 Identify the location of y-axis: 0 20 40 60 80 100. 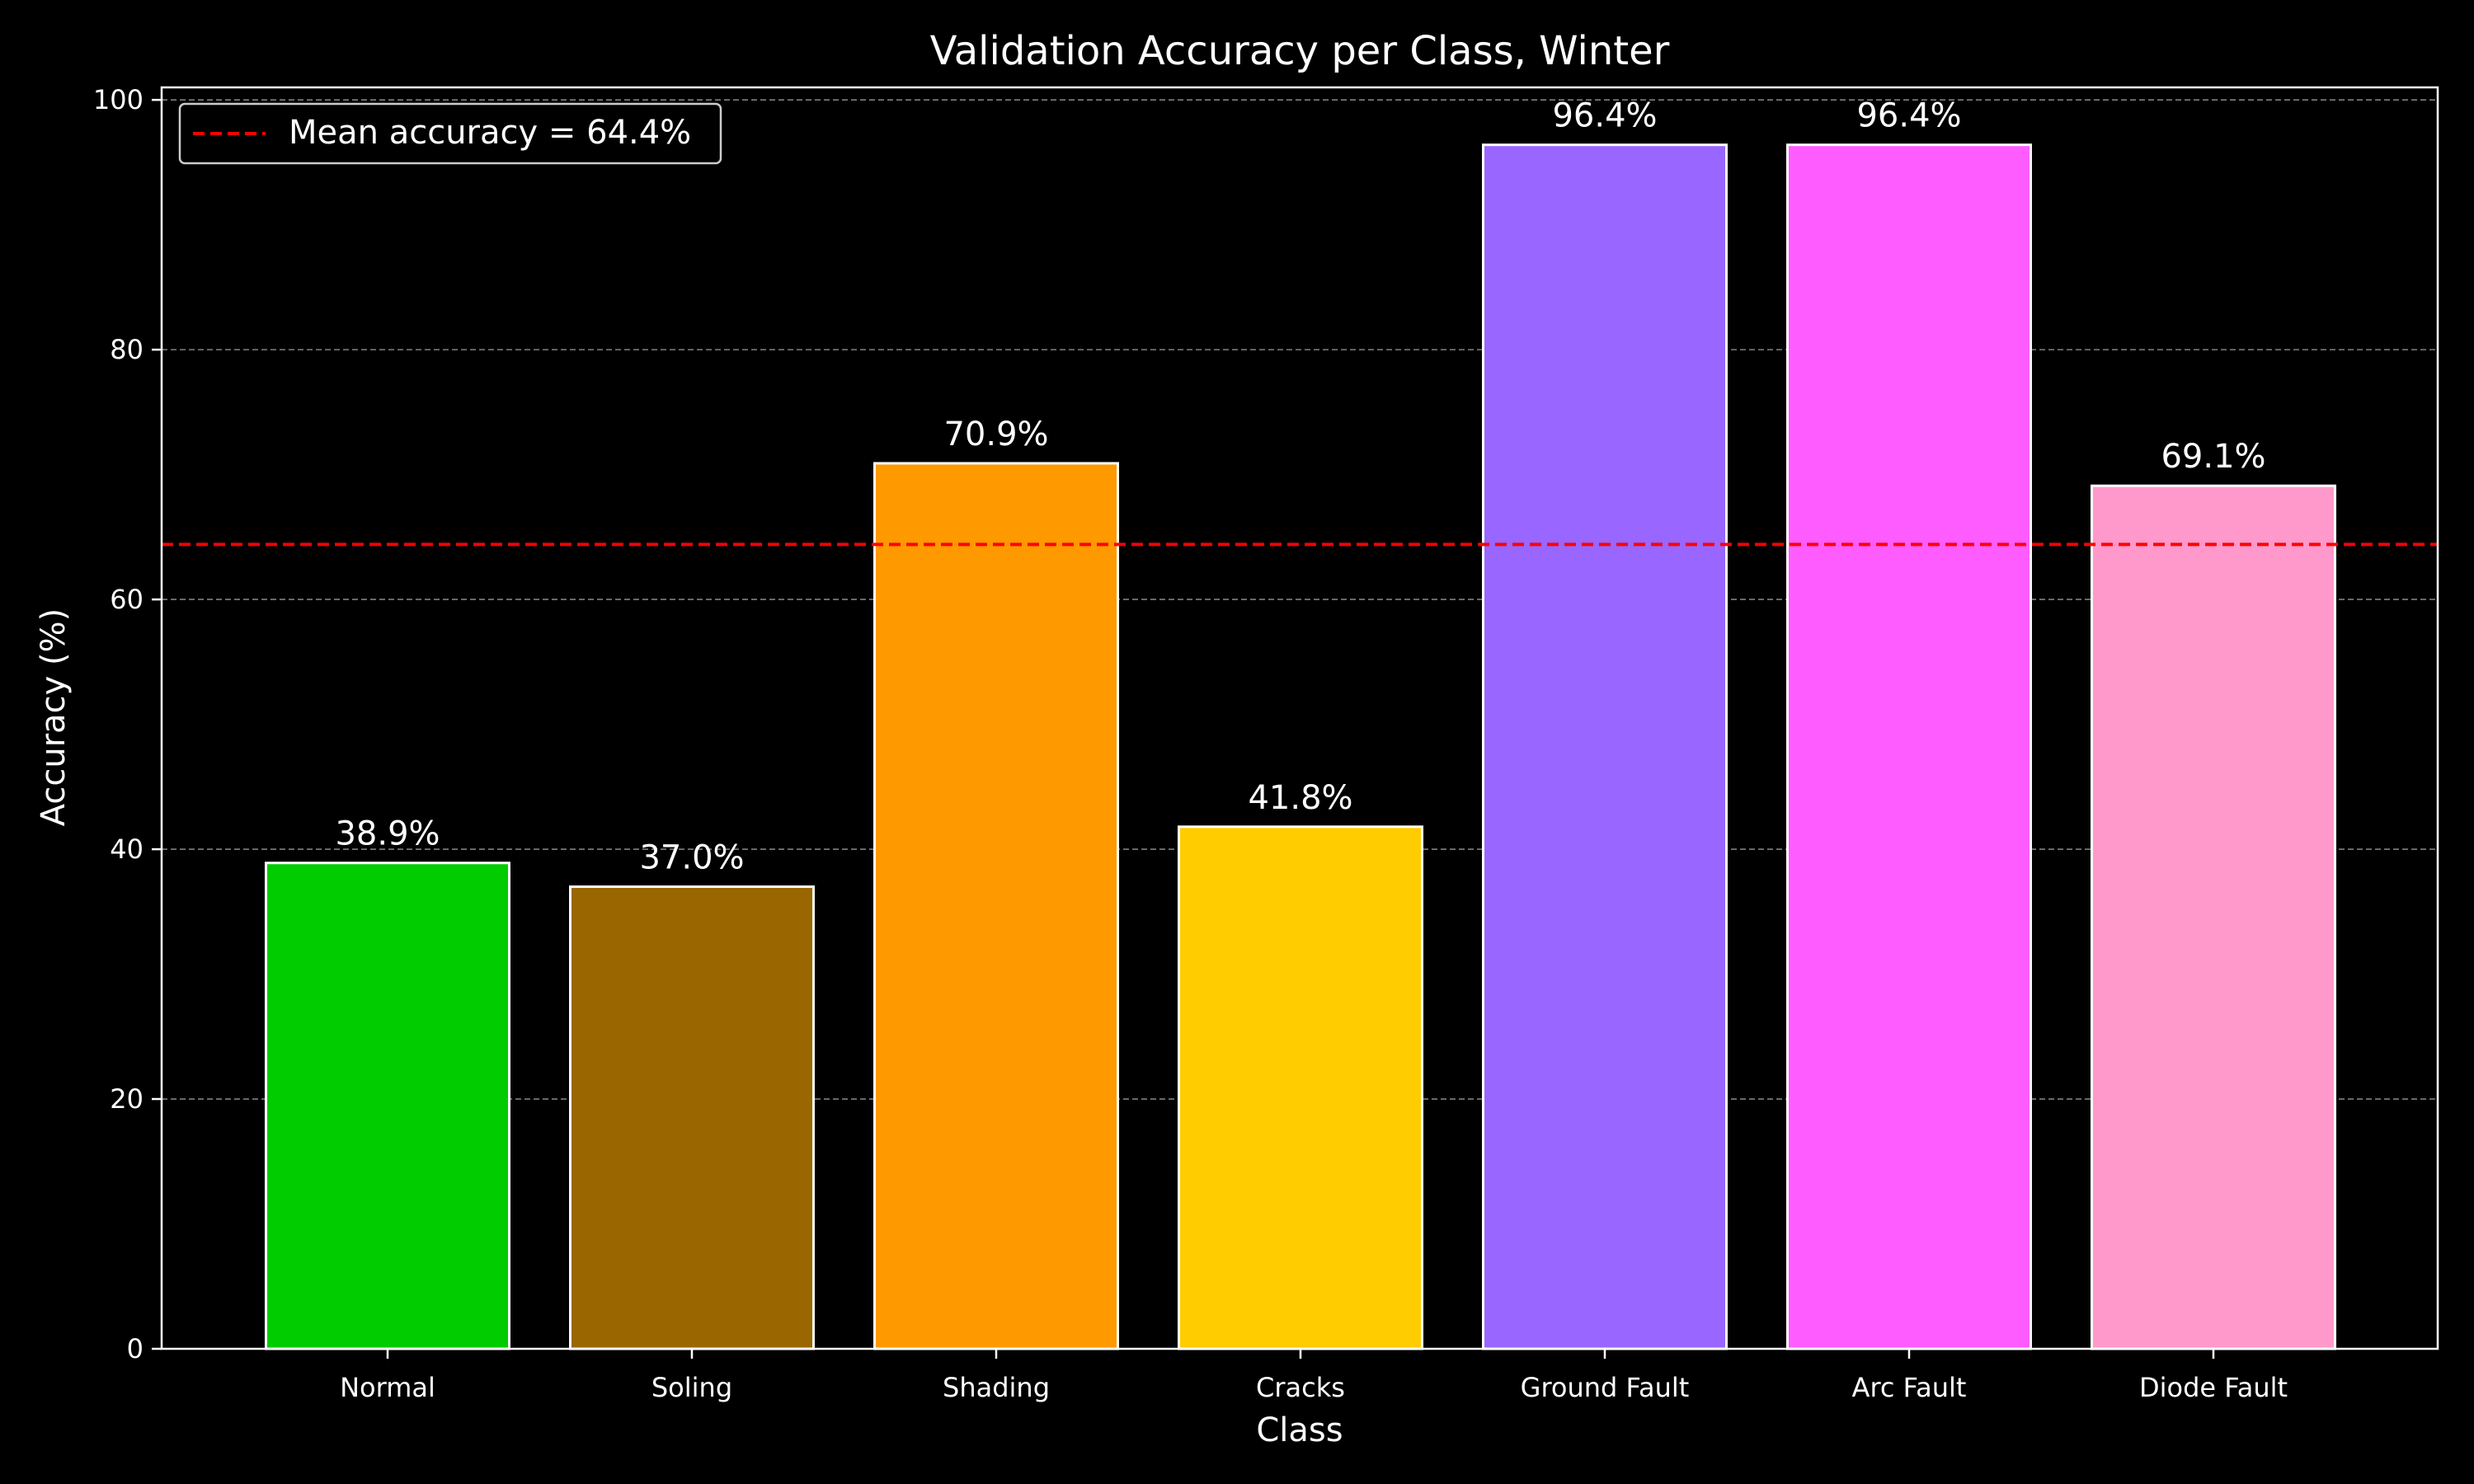
(127, 724).